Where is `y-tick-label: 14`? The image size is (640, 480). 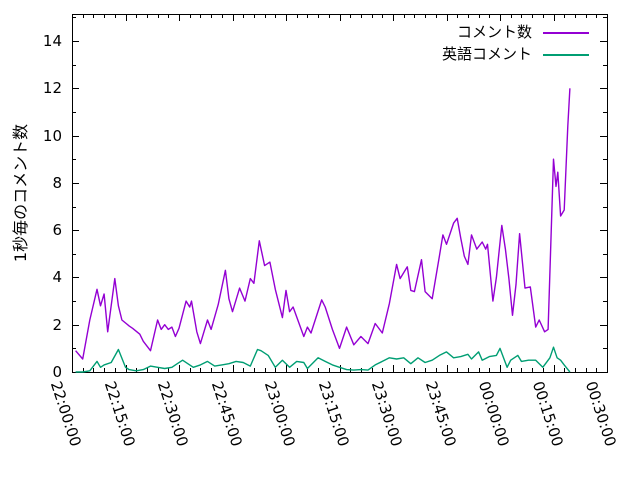
y-tick-label: 14 is located at coordinates (52, 41).